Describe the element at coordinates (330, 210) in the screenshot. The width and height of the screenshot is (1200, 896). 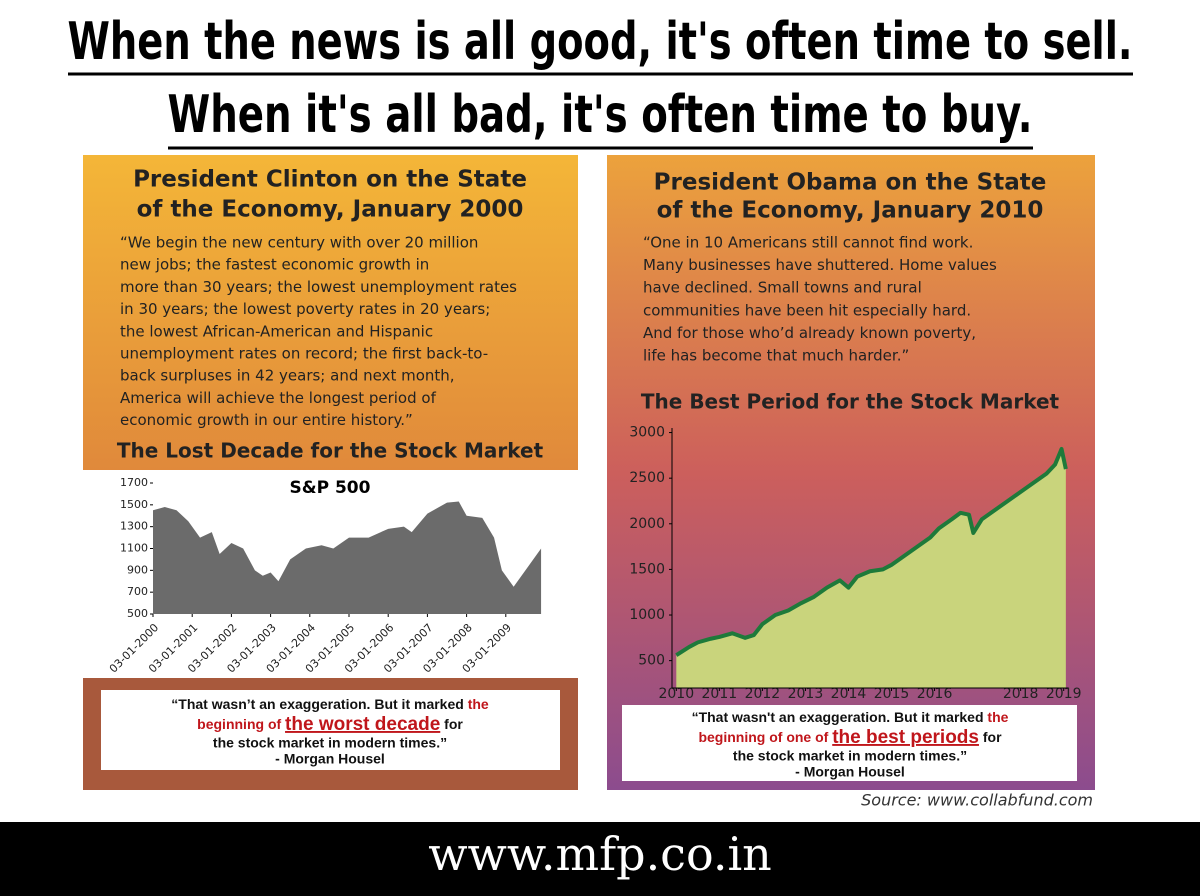
I see `heading: of the Economy, January 2000` at that location.